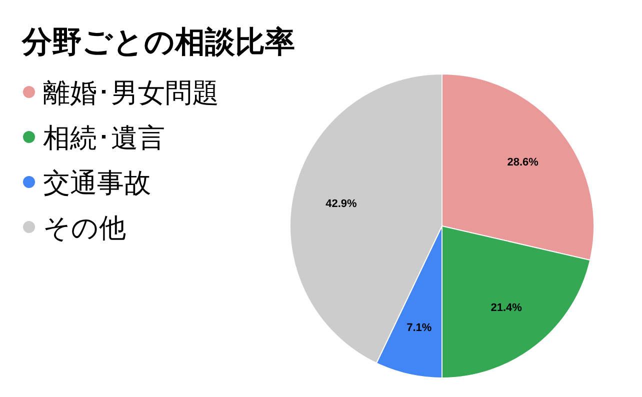 The image size is (642, 397). Describe the element at coordinates (523, 162) in the screenshot. I see `data-label: 28.6%` at that location.